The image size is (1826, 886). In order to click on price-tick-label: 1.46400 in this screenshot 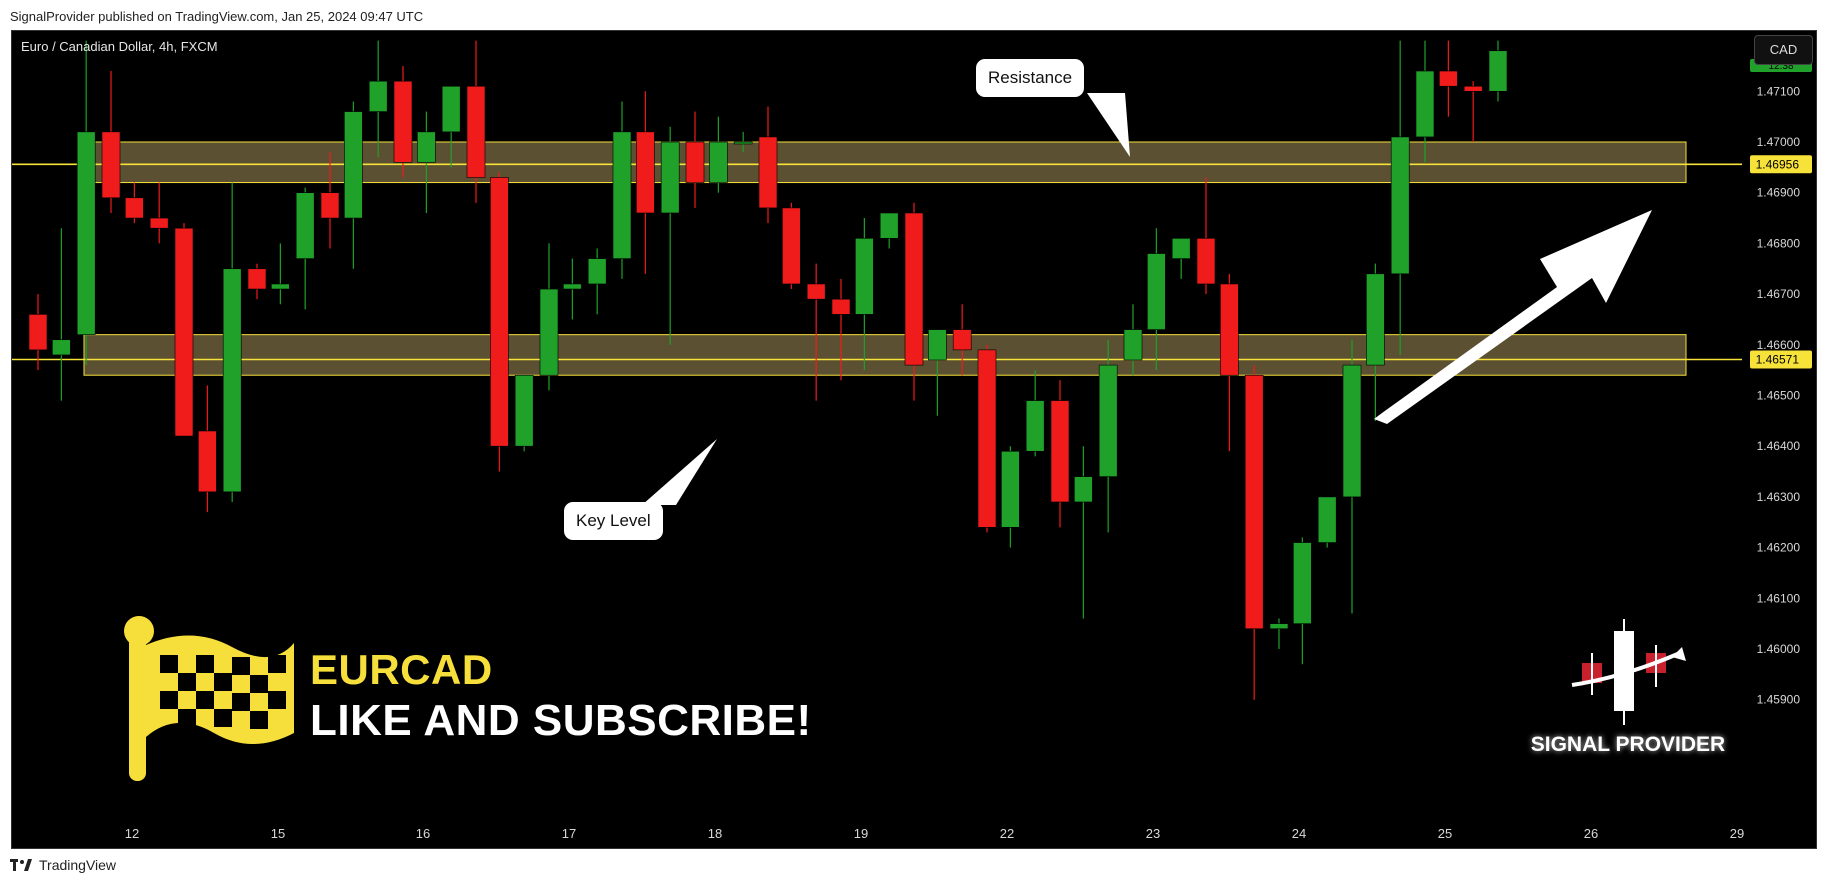, I will do `click(1779, 446)`.